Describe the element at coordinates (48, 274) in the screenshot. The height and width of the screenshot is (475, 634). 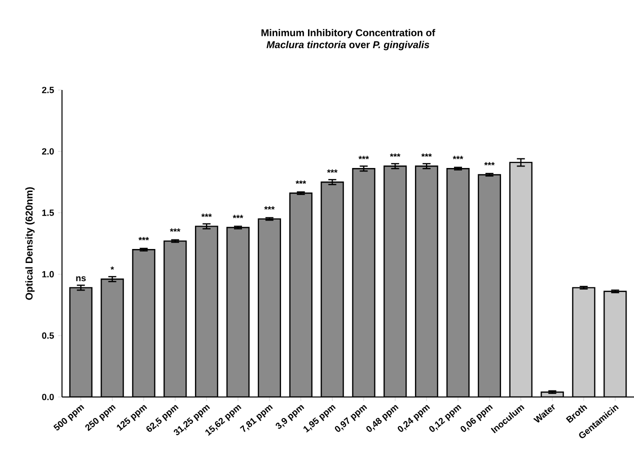
I see `y-tick-label: 1.0` at that location.